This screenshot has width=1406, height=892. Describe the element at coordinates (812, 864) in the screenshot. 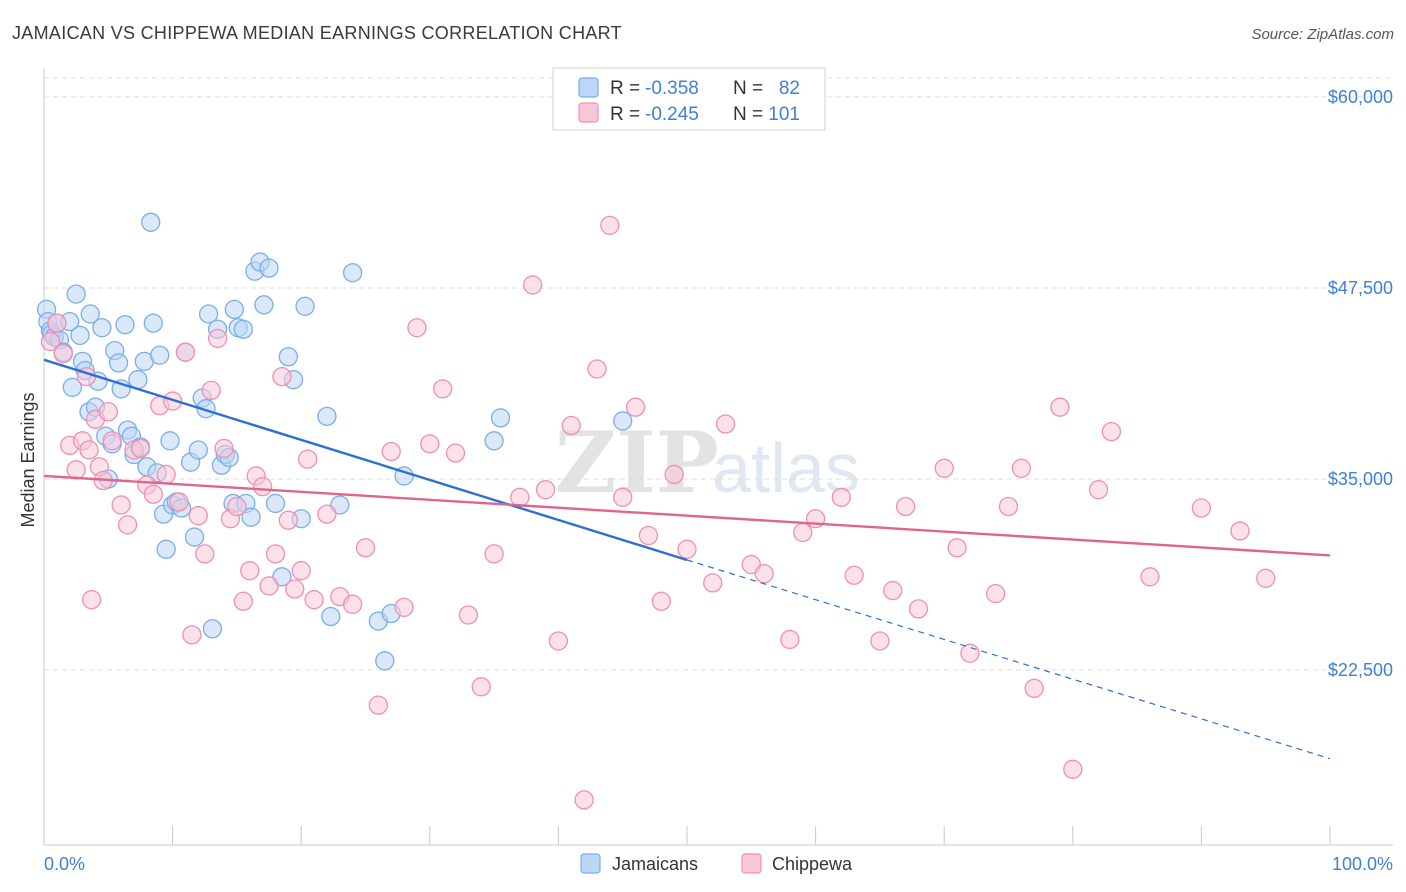

I see `bottom-legend-label-chippewa: Chippewa` at that location.